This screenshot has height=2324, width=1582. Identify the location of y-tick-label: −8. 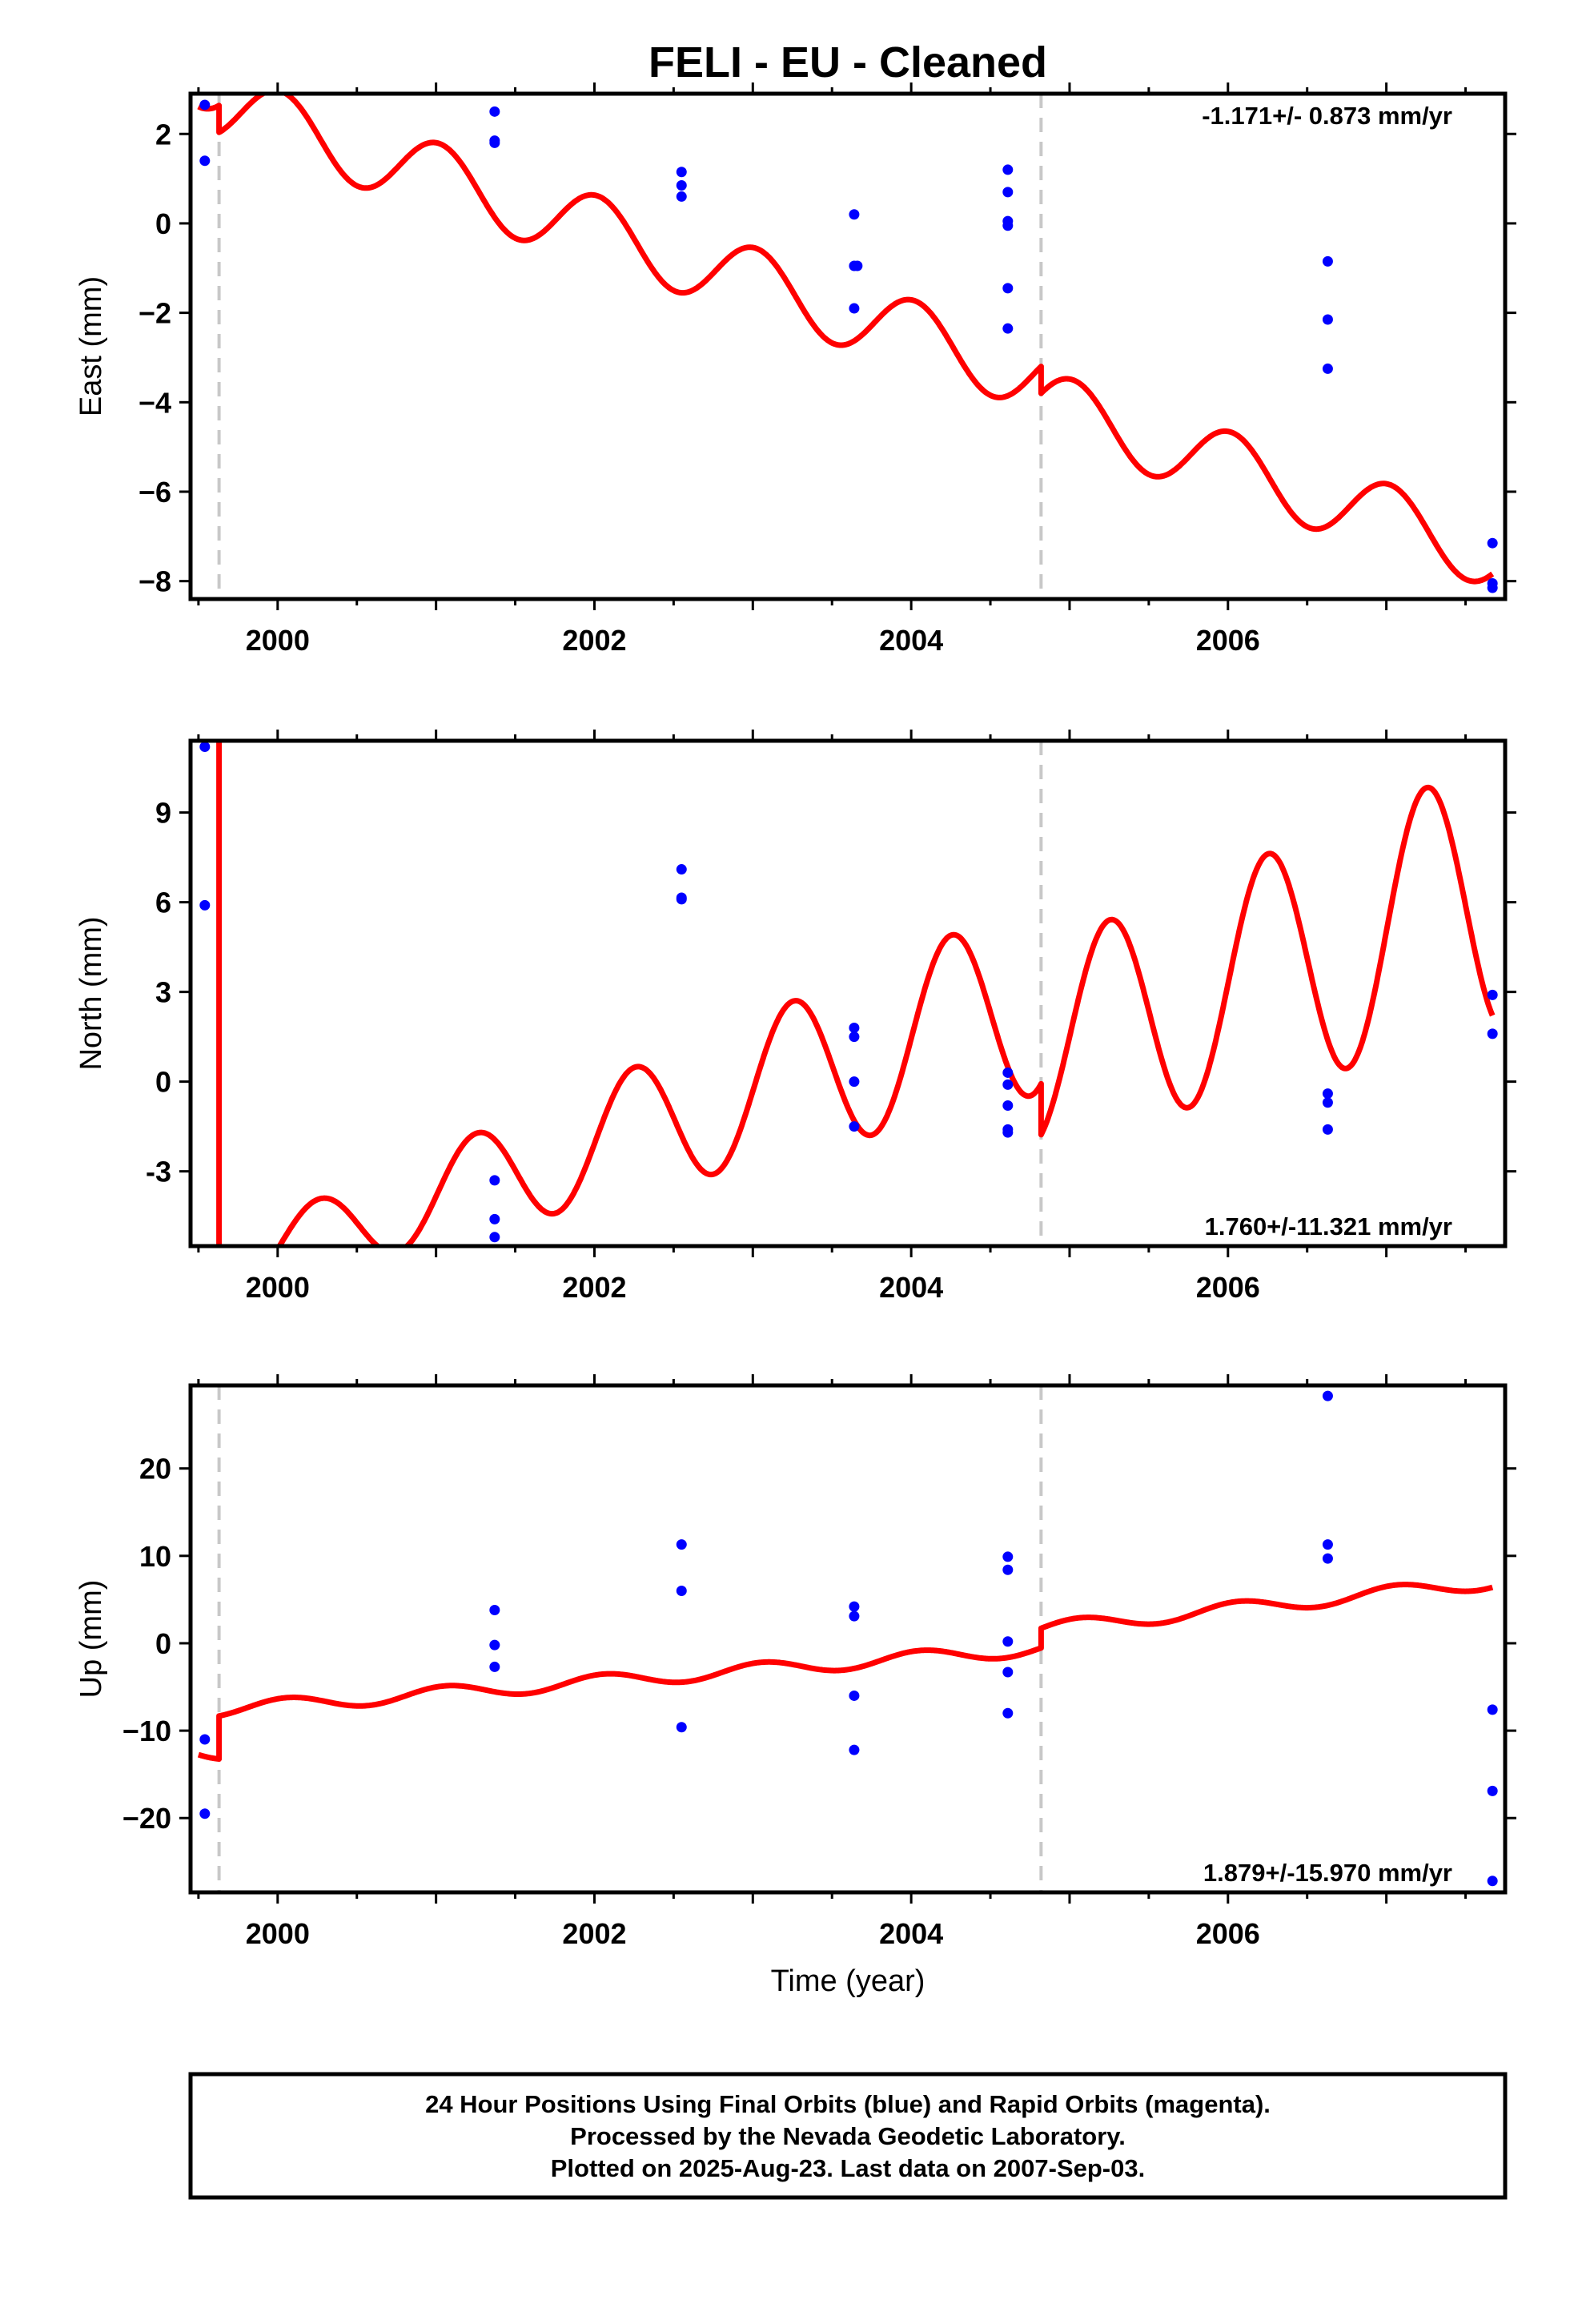
(155, 581).